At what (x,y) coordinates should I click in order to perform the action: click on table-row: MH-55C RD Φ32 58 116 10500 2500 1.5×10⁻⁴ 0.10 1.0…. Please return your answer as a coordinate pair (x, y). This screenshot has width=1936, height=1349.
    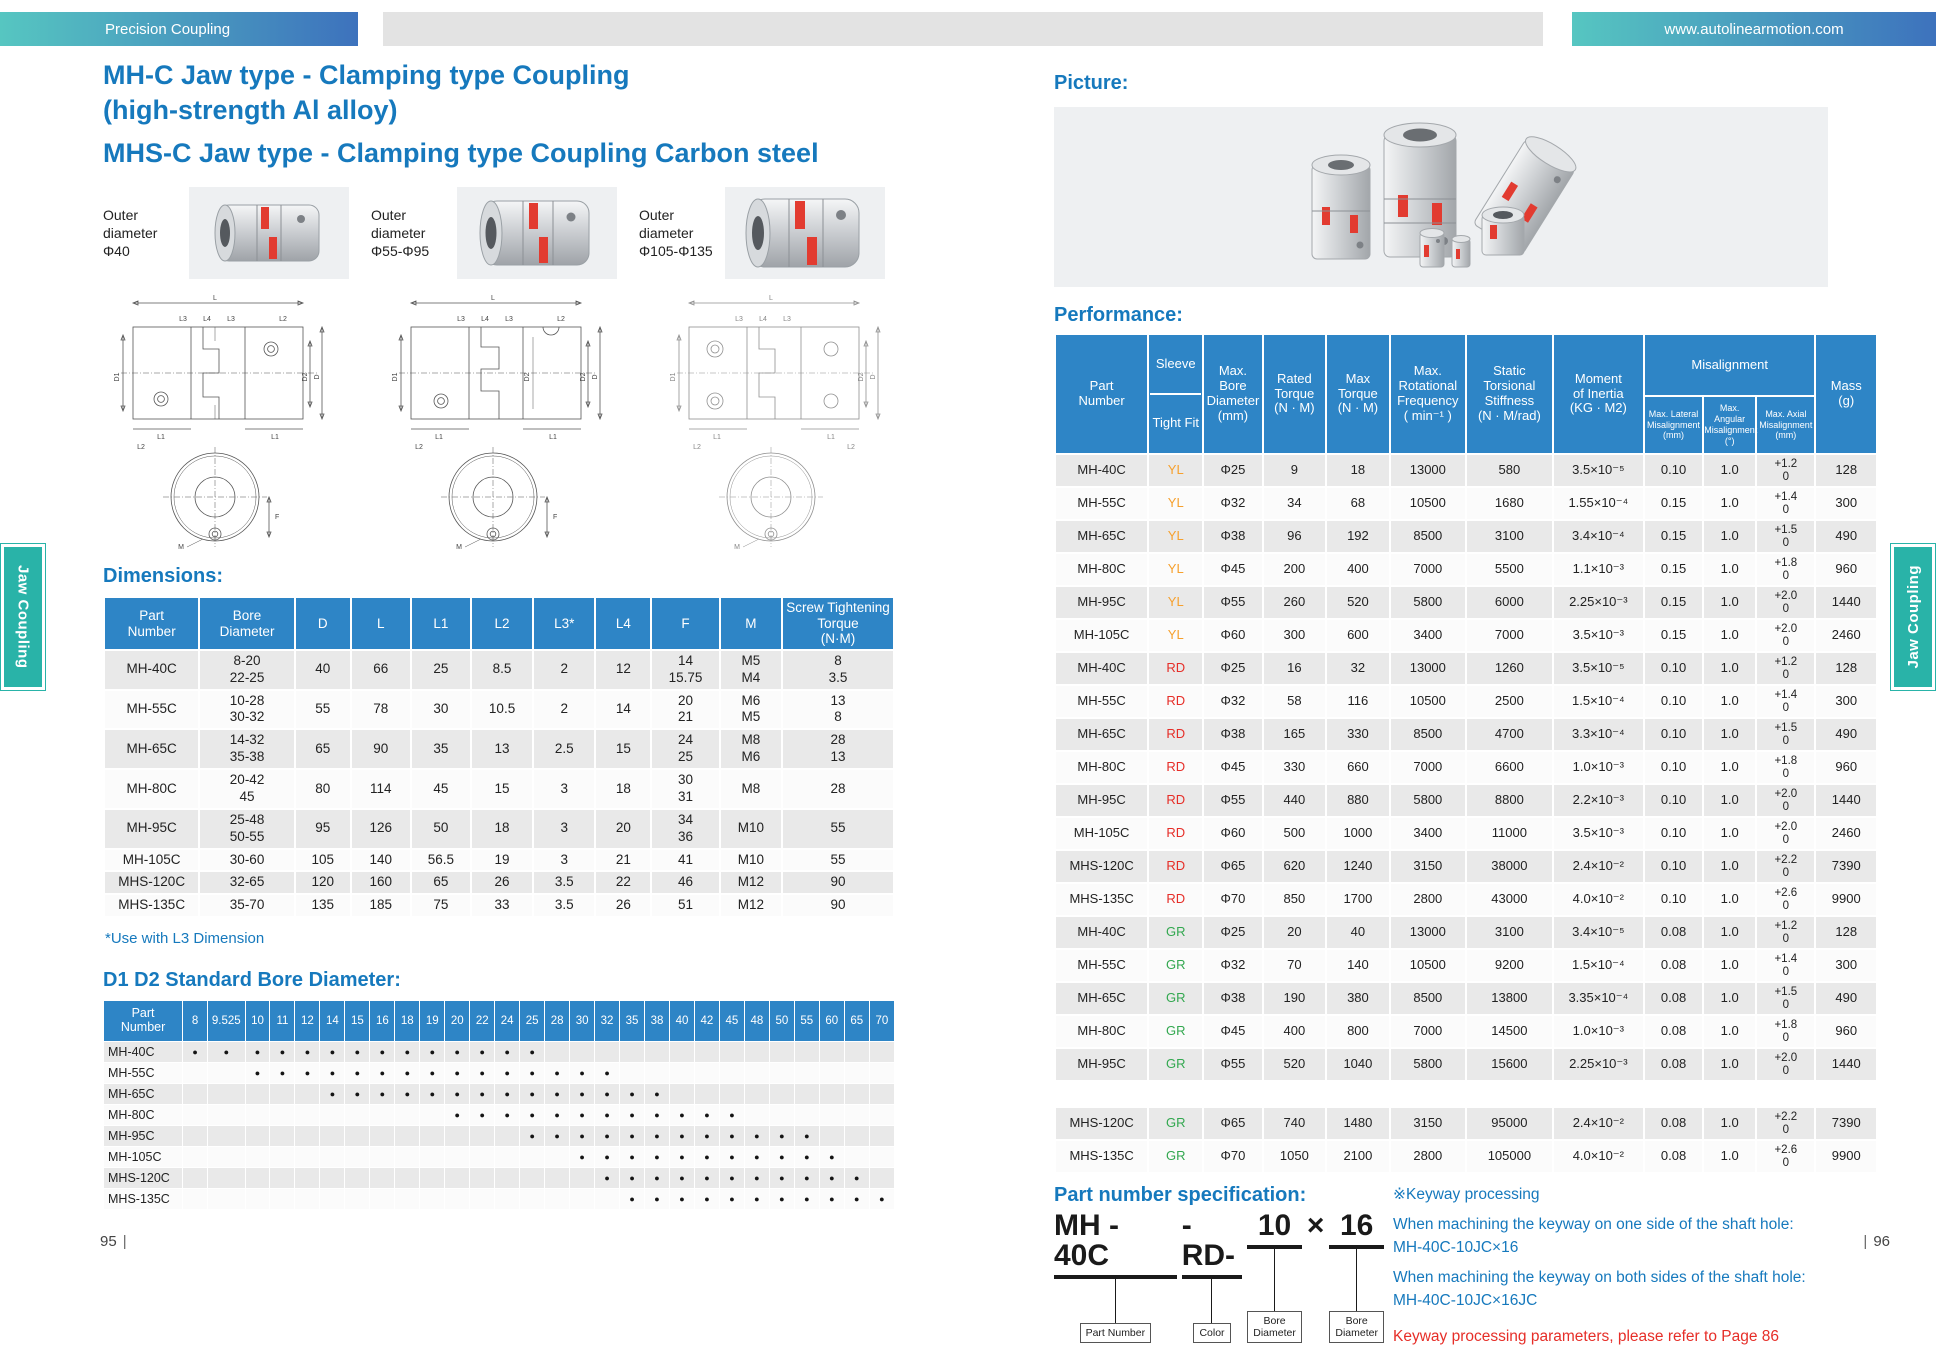
    Looking at the image, I should click on (1465, 701).